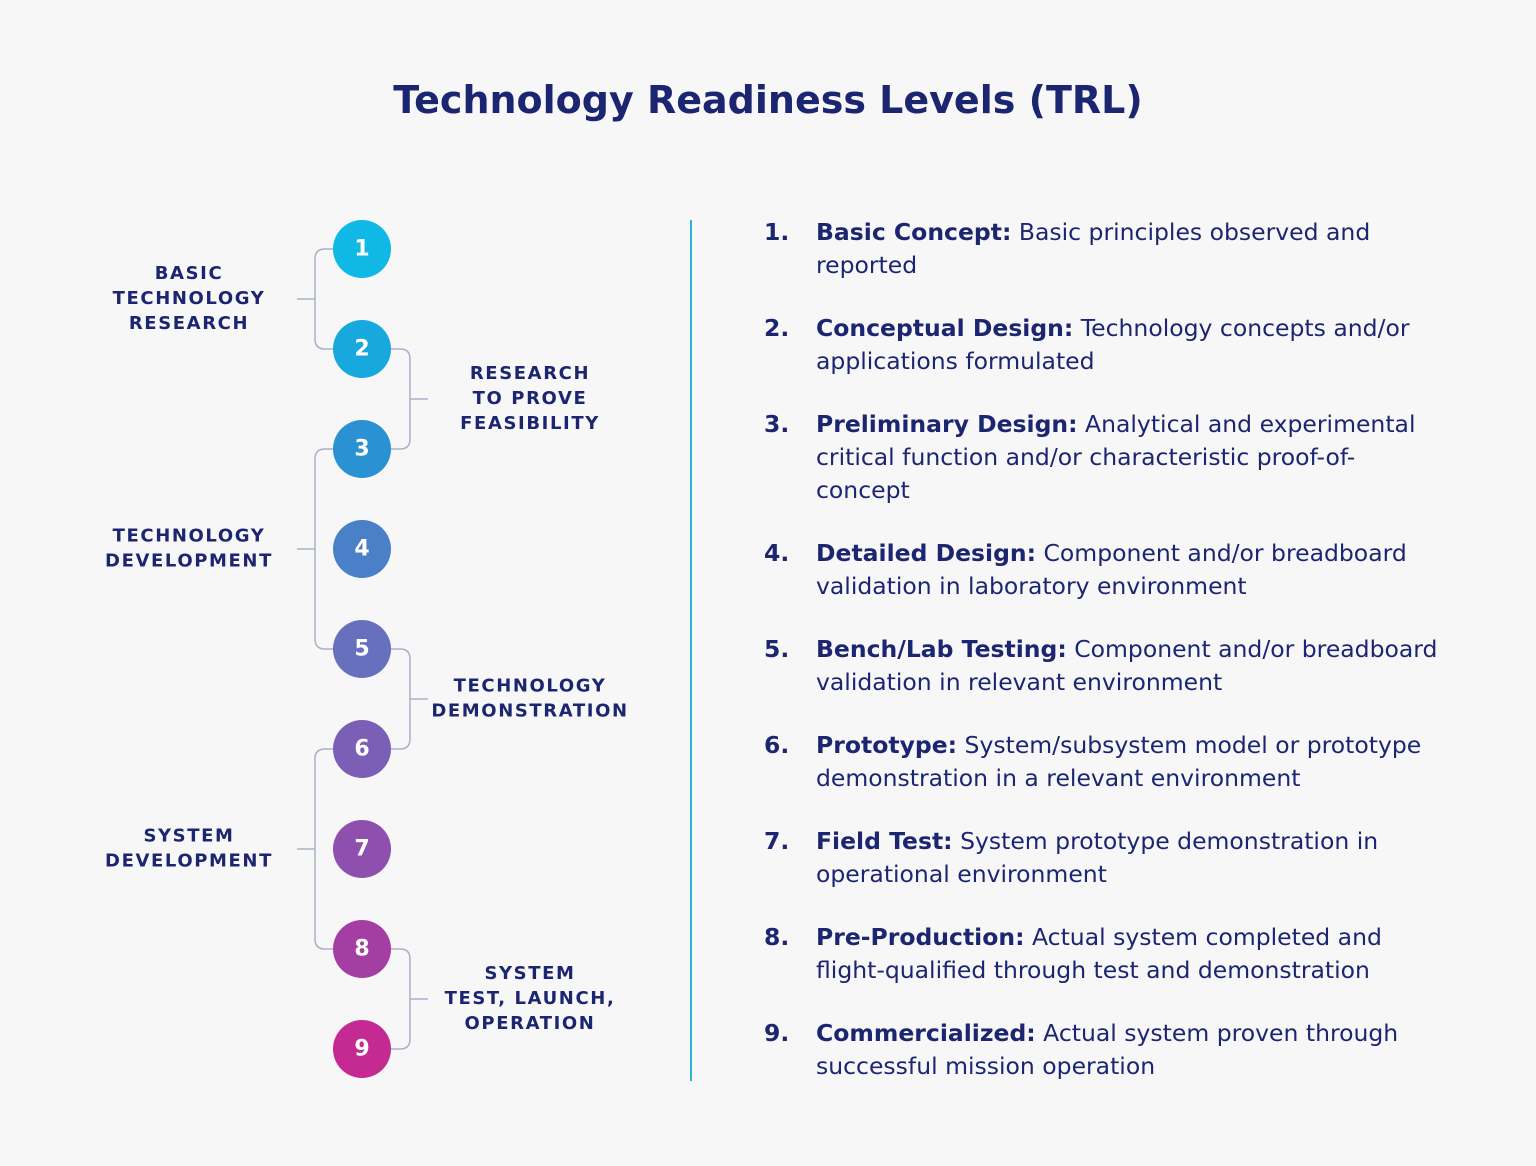 The image size is (1536, 1166). I want to click on level-number: 2, so click(361, 349).